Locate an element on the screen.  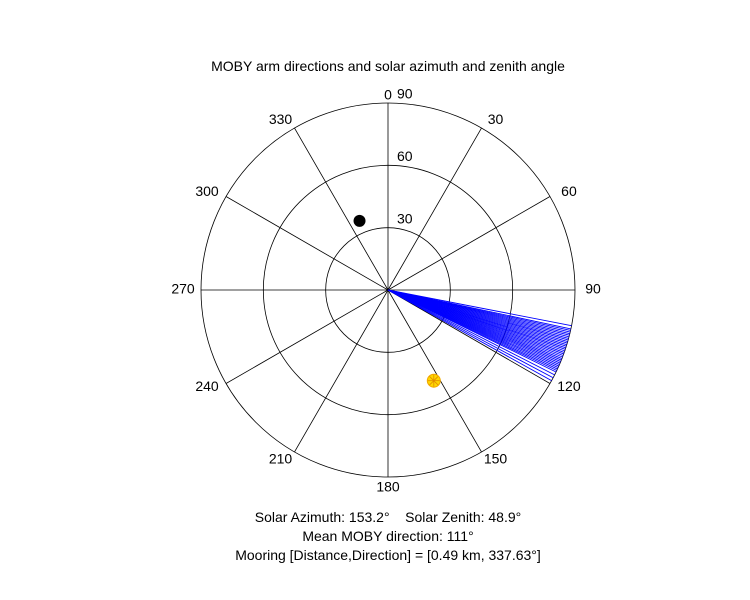
theta-tick-label-240: 240 is located at coordinates (207, 386).